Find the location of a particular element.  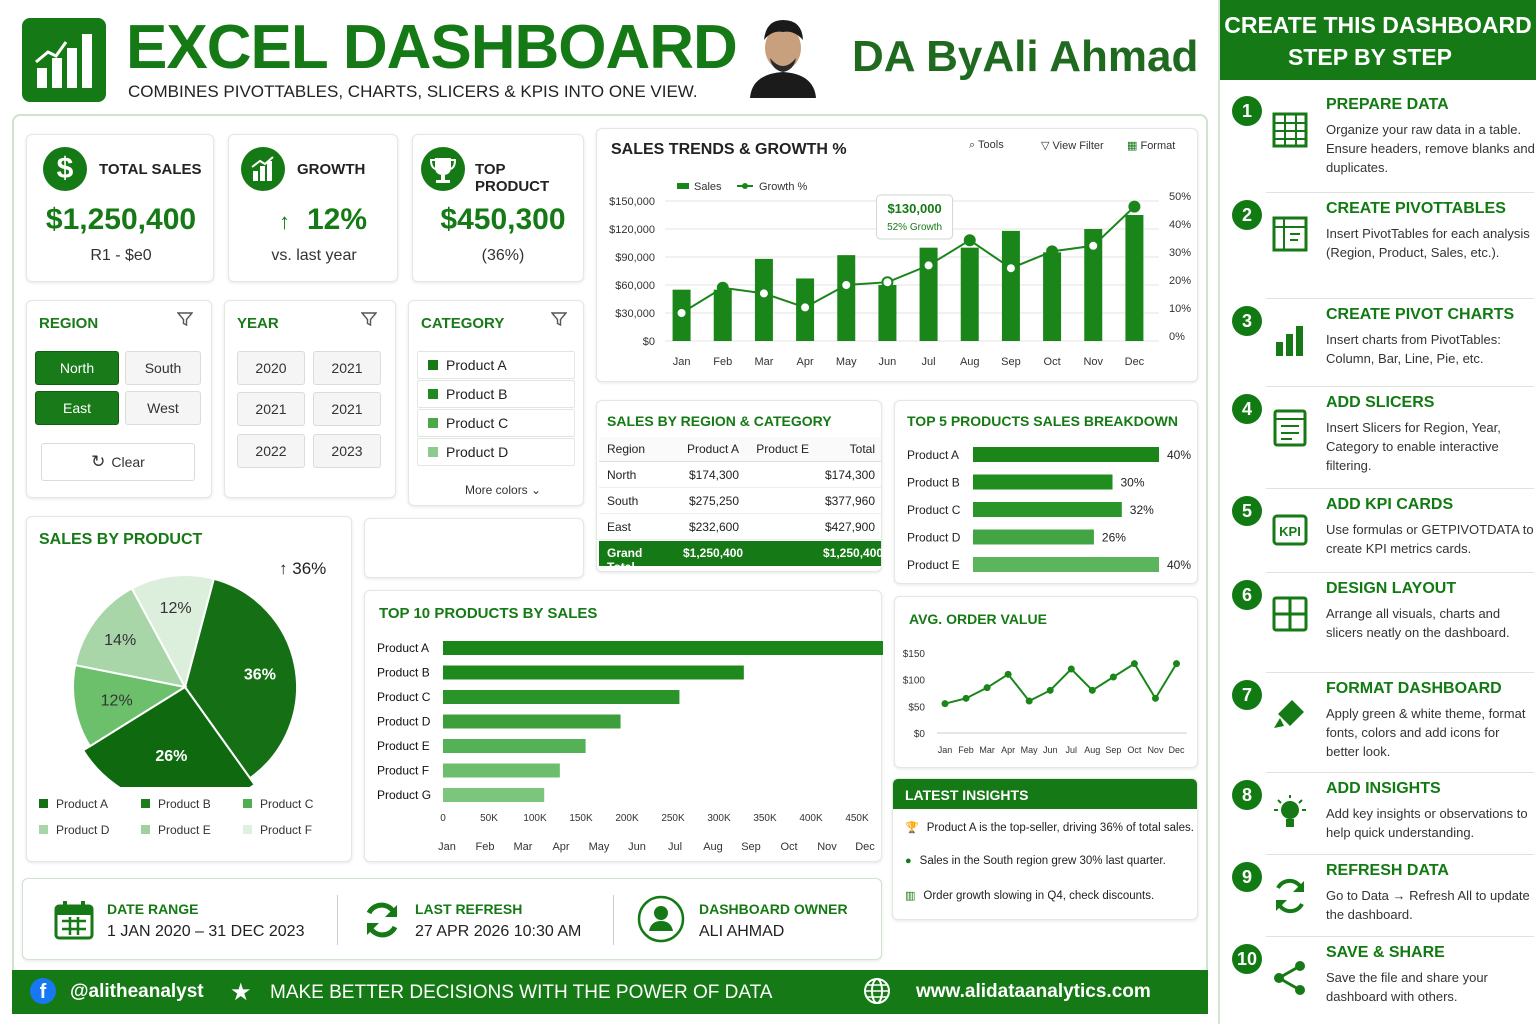

region-north-button: North is located at coordinates (77, 368).